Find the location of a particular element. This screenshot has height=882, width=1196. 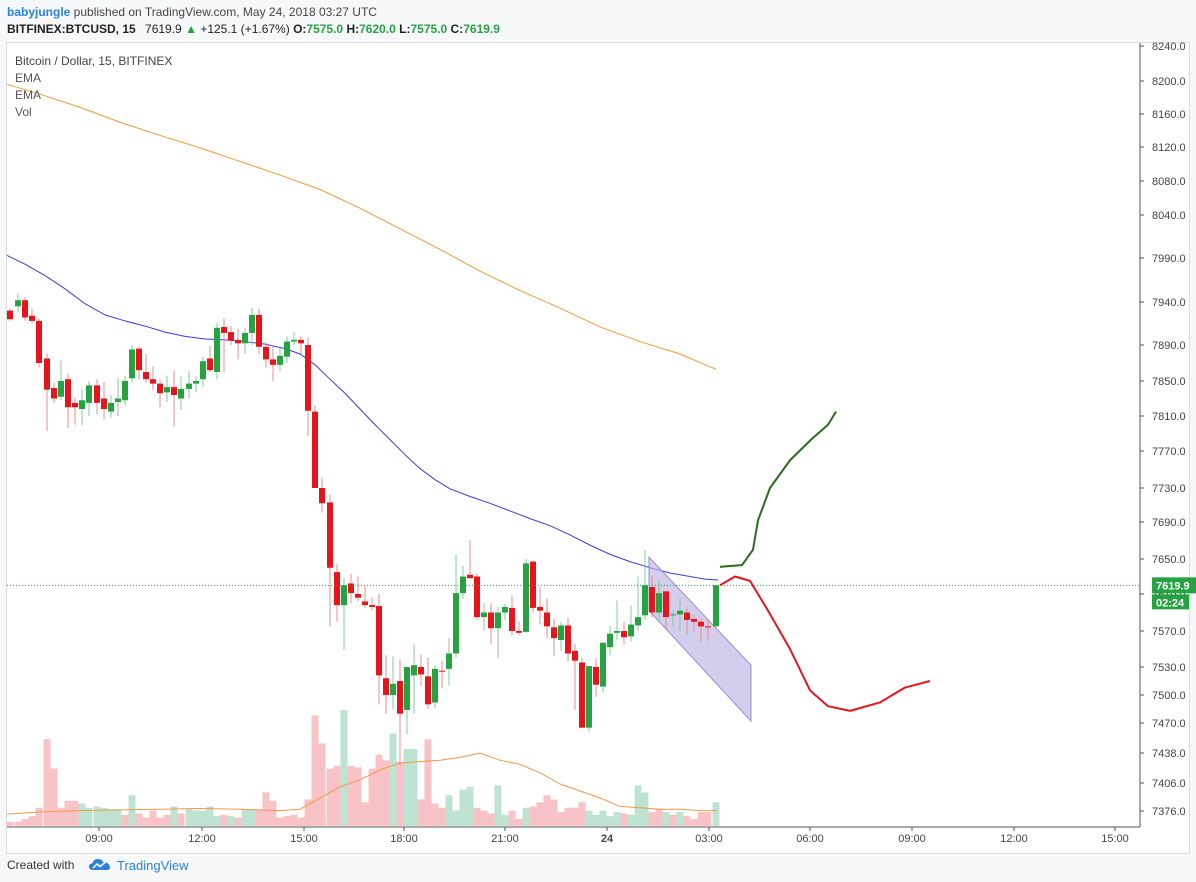

high-label: H: is located at coordinates (353, 29).